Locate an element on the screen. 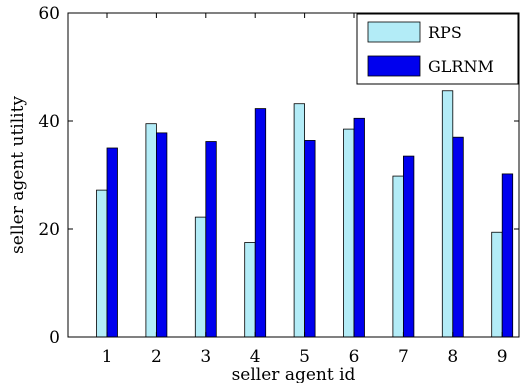  y-tick-label: 40 is located at coordinates (49, 122).